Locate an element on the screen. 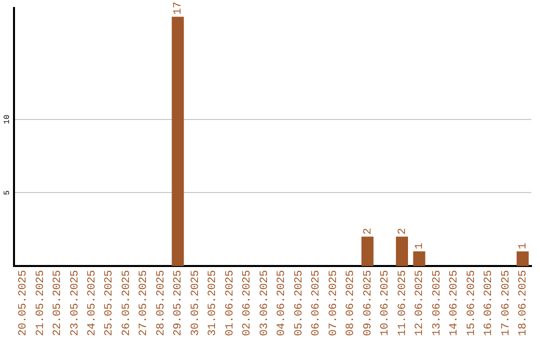 The image size is (540, 340). x-tick-label: 18.06.2025 is located at coordinates (524, 303).